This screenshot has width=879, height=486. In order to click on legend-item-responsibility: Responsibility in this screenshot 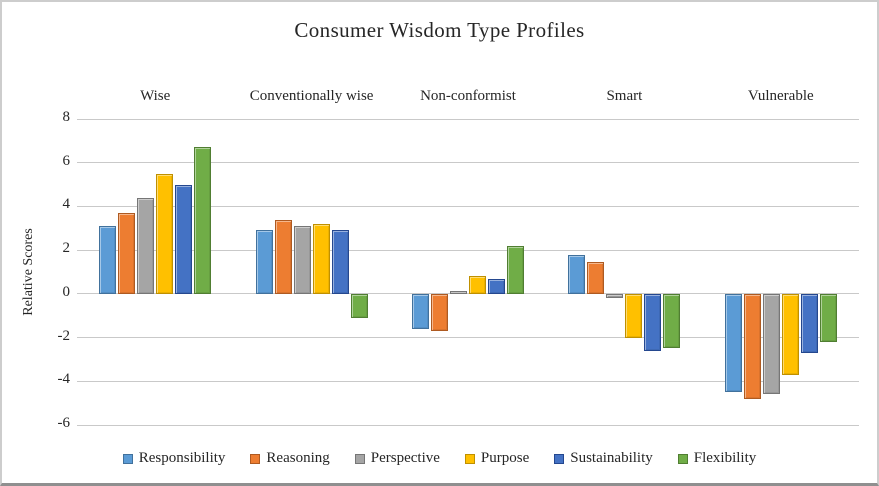, I will do `click(174, 458)`.